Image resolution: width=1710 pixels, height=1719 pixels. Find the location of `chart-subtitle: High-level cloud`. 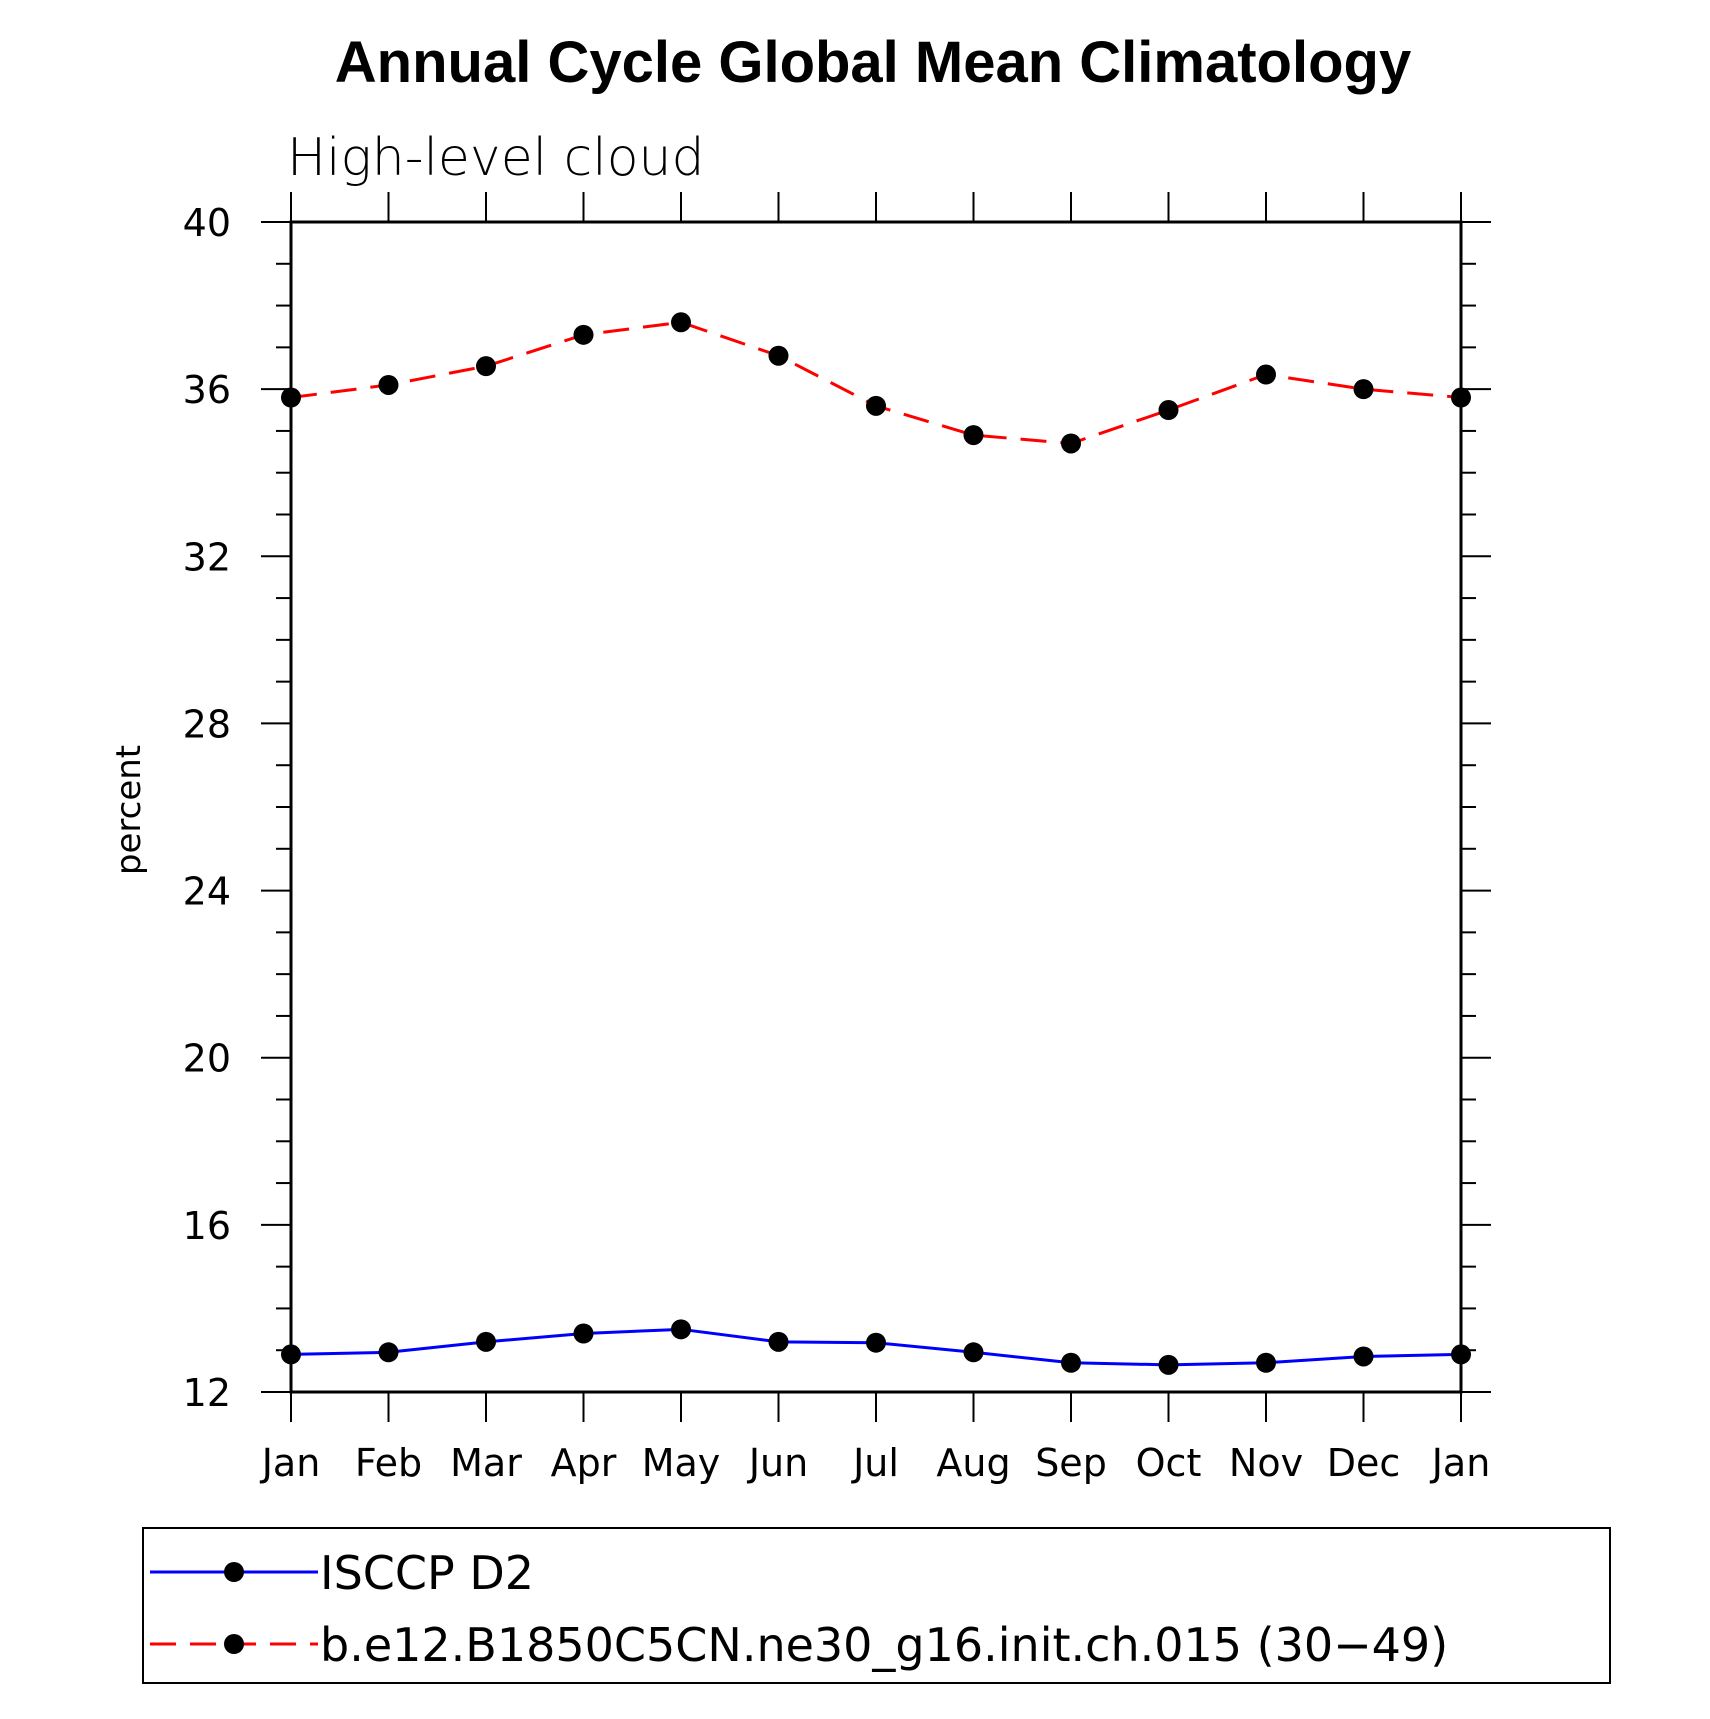

chart-subtitle: High-level cloud is located at coordinates (495, 158).